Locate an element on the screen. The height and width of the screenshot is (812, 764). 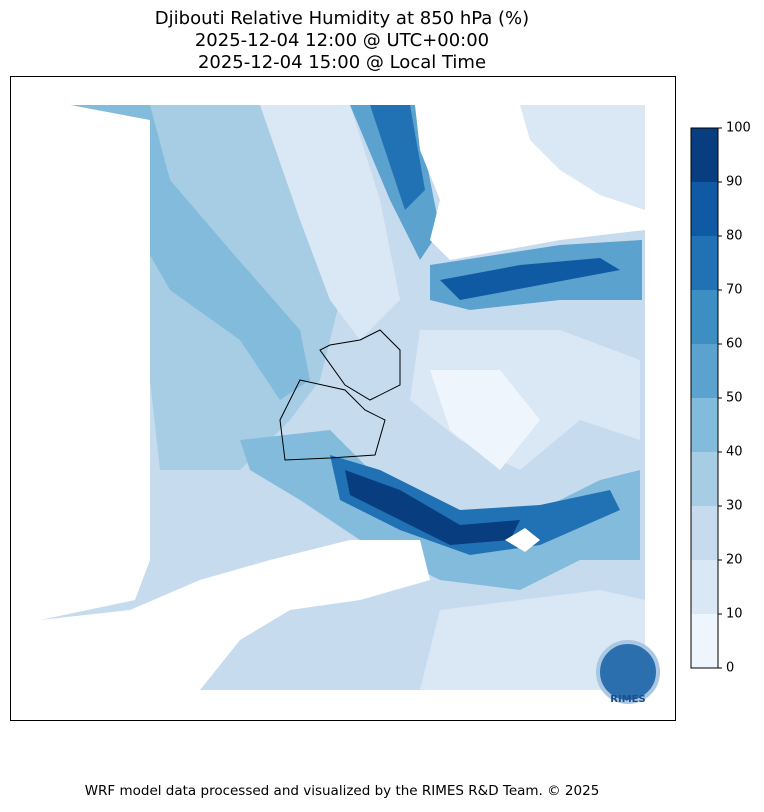
colorbar-tick-label: 60 is located at coordinates (734, 344).